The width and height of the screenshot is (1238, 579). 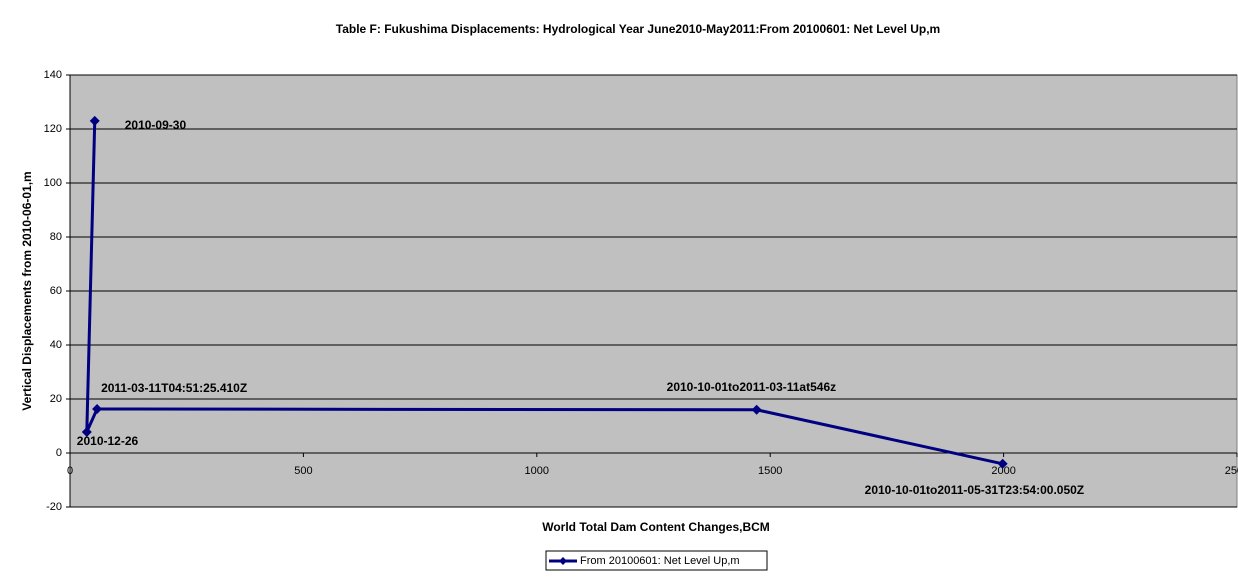 I want to click on y-tick-label: 100, so click(x=53, y=183).